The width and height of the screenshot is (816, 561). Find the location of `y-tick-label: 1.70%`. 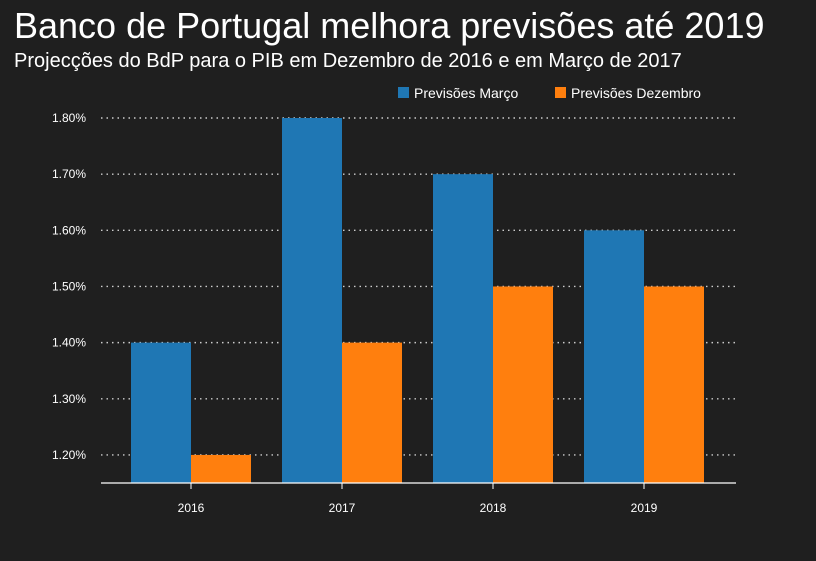

y-tick-label: 1.70% is located at coordinates (69, 174).